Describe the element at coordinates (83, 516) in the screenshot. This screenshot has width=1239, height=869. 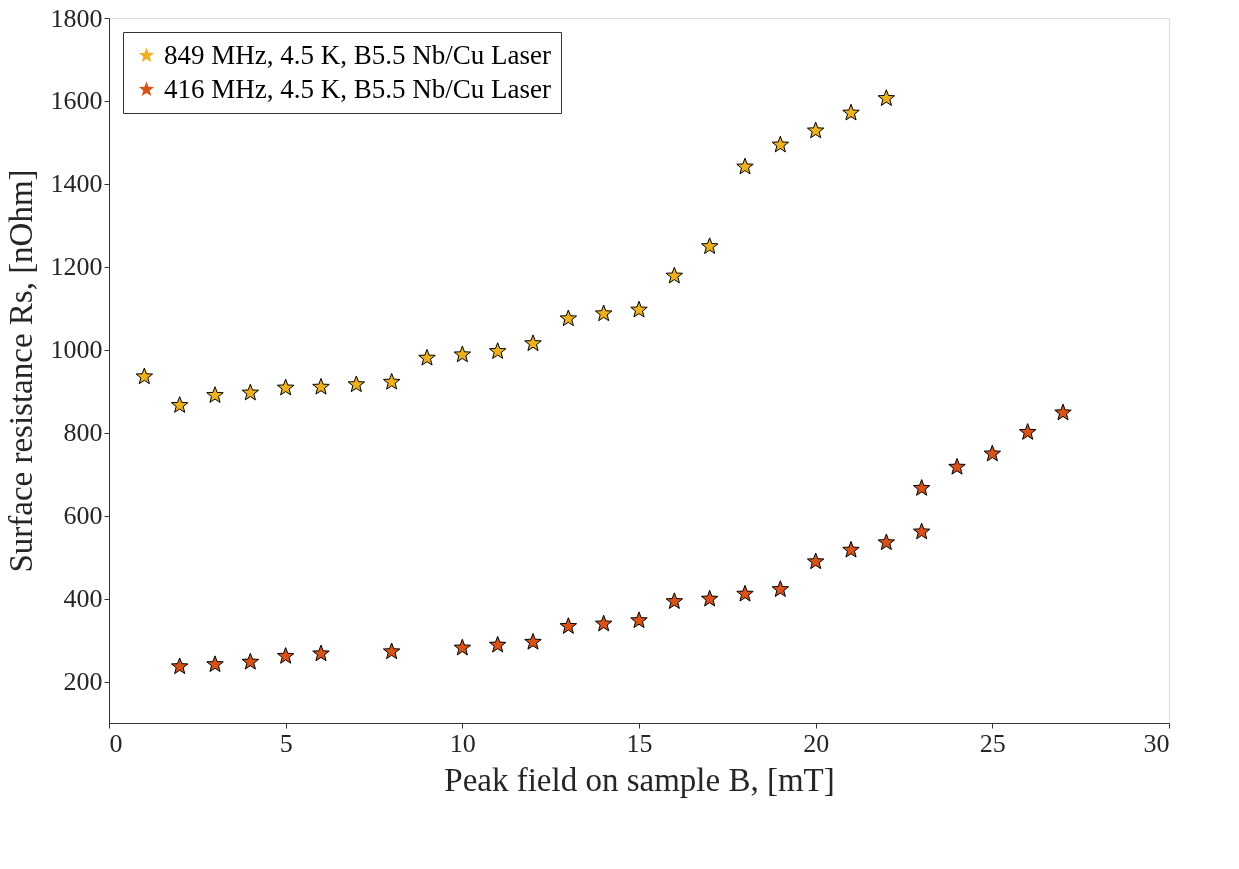
I see `y-tick-label: 600` at that location.